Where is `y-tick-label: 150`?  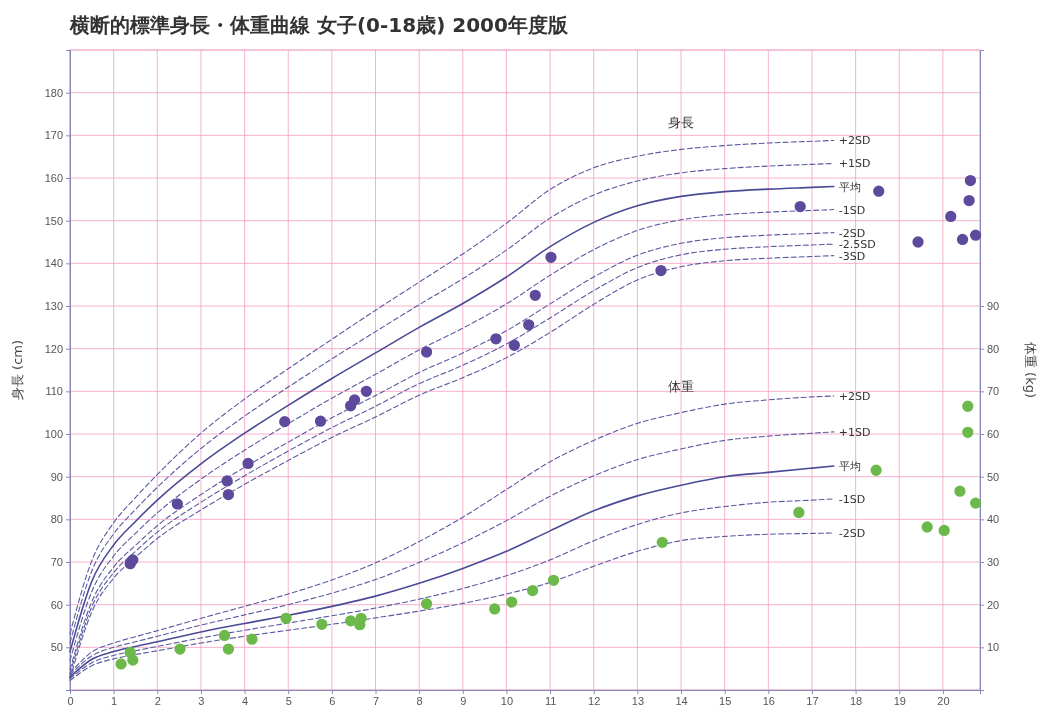 y-tick-label: 150 is located at coordinates (53, 220).